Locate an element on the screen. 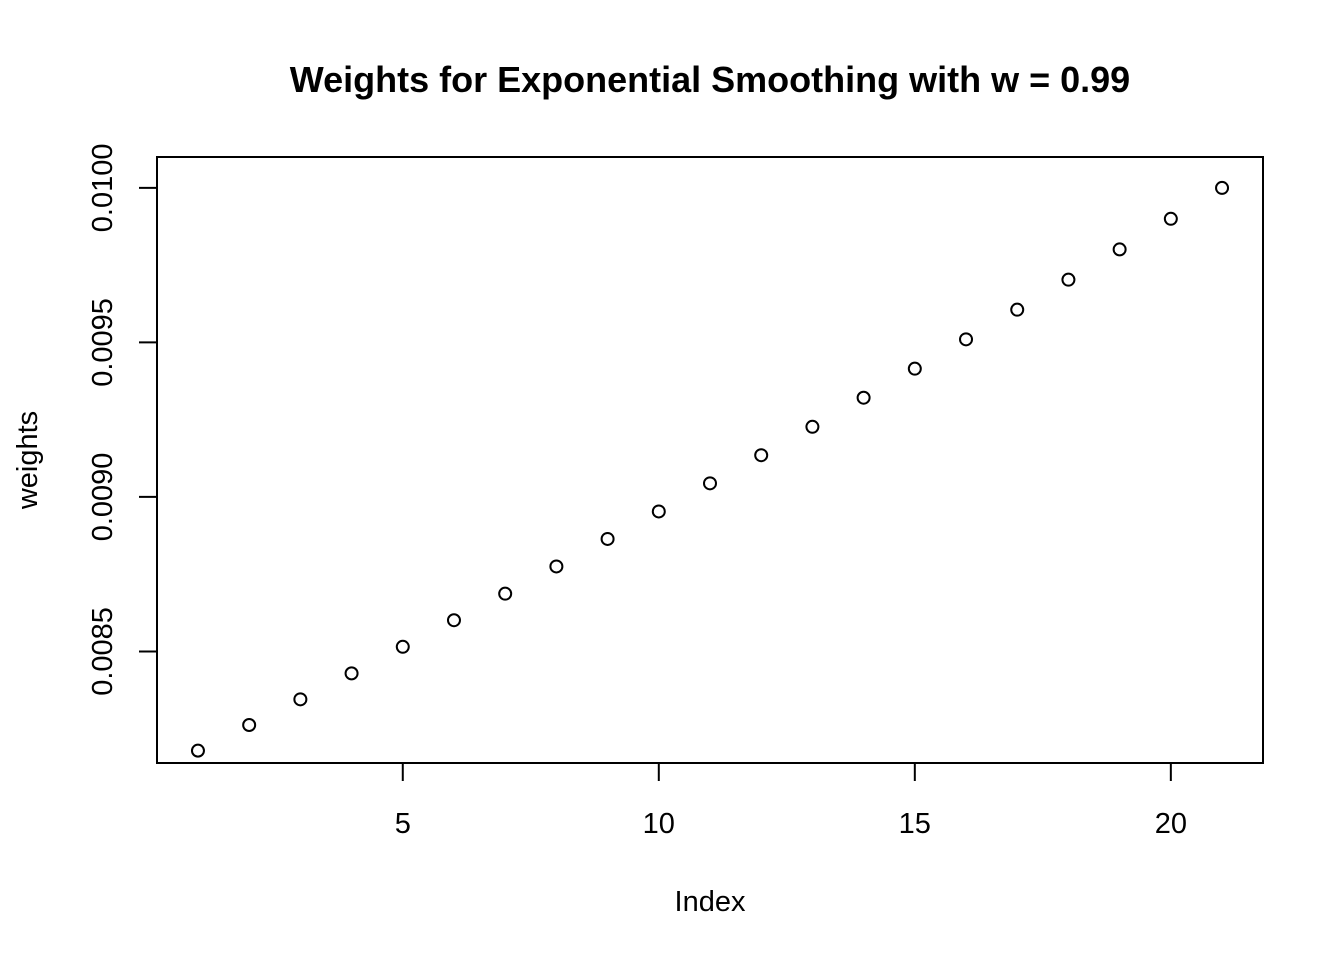  y-tick-label: 0.0095 is located at coordinates (103, 342).